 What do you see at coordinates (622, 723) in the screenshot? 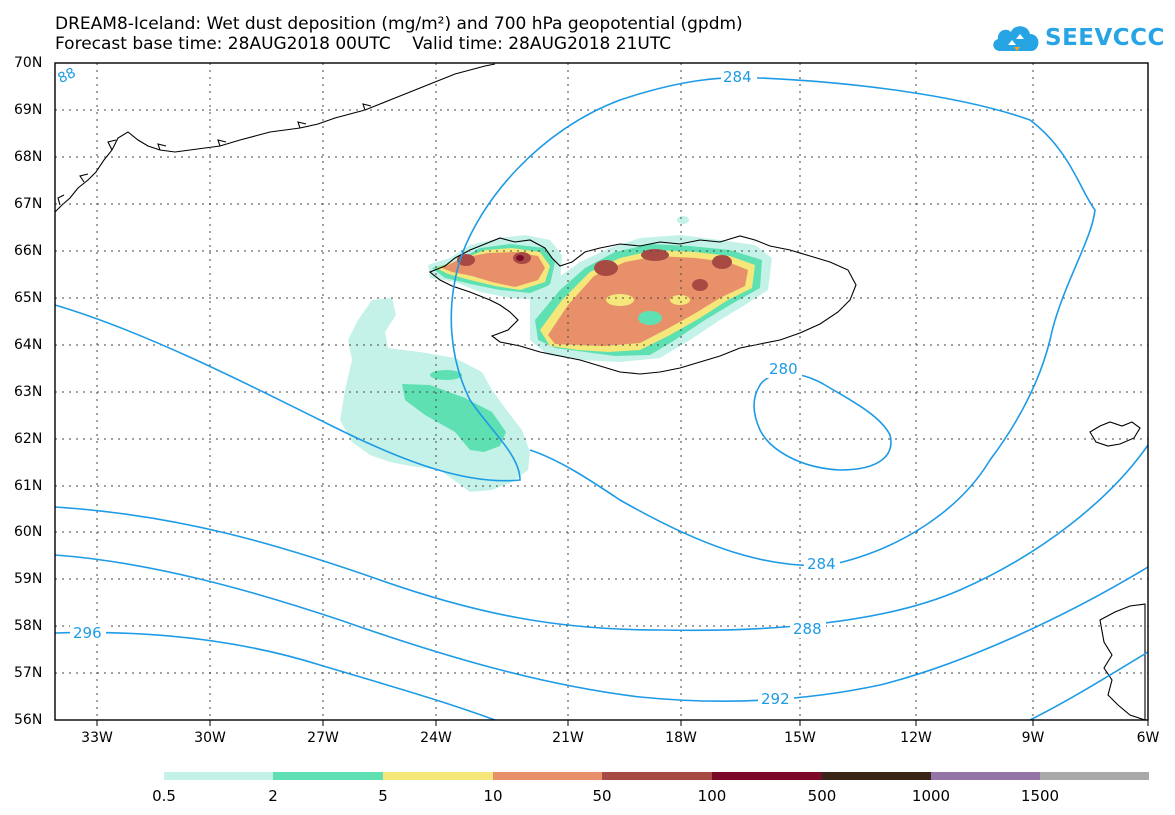
I see `ticks` at bounding box center [622, 723].